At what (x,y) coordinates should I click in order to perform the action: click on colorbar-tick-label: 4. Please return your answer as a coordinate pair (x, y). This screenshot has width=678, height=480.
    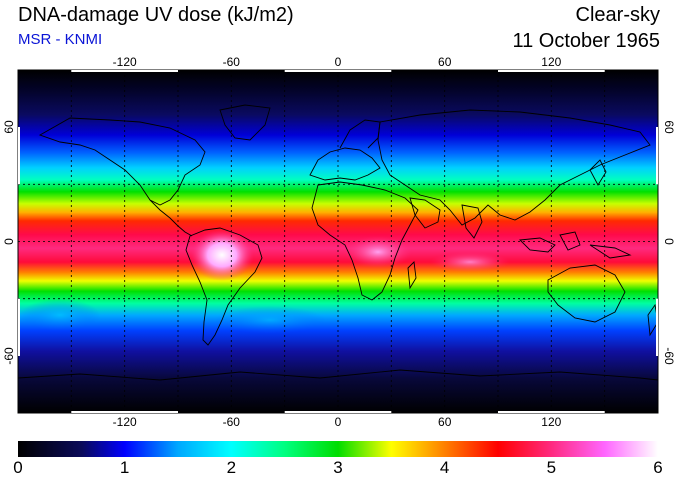
    Looking at the image, I should click on (444, 467).